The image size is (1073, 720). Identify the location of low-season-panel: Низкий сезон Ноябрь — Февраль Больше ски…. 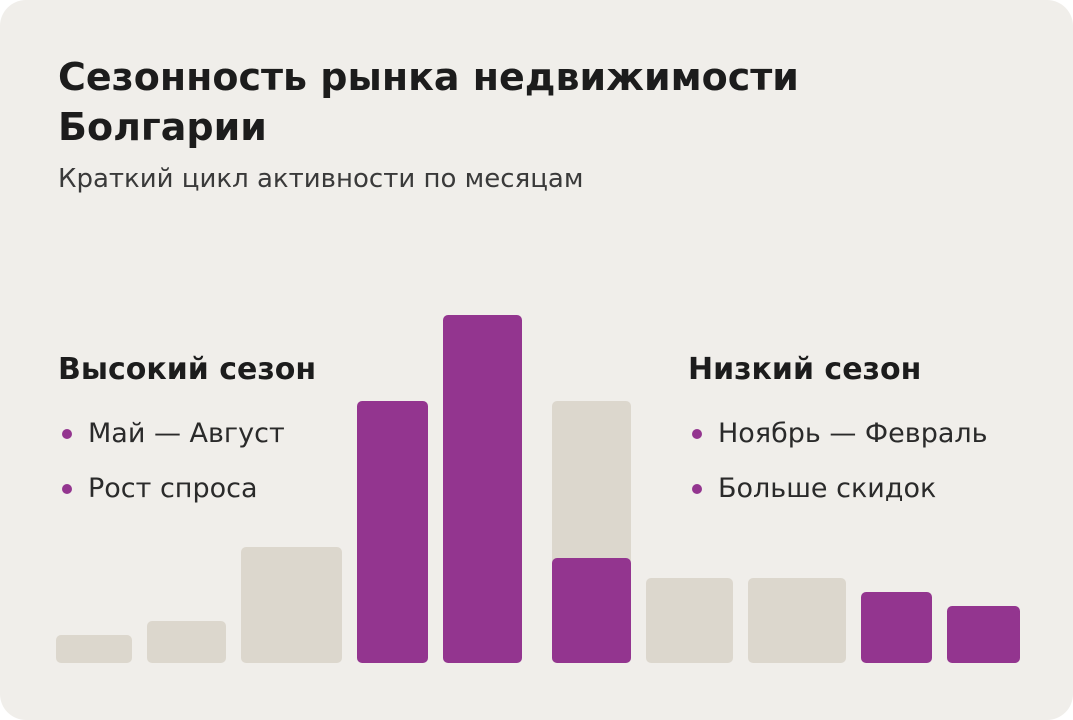
(838, 432).